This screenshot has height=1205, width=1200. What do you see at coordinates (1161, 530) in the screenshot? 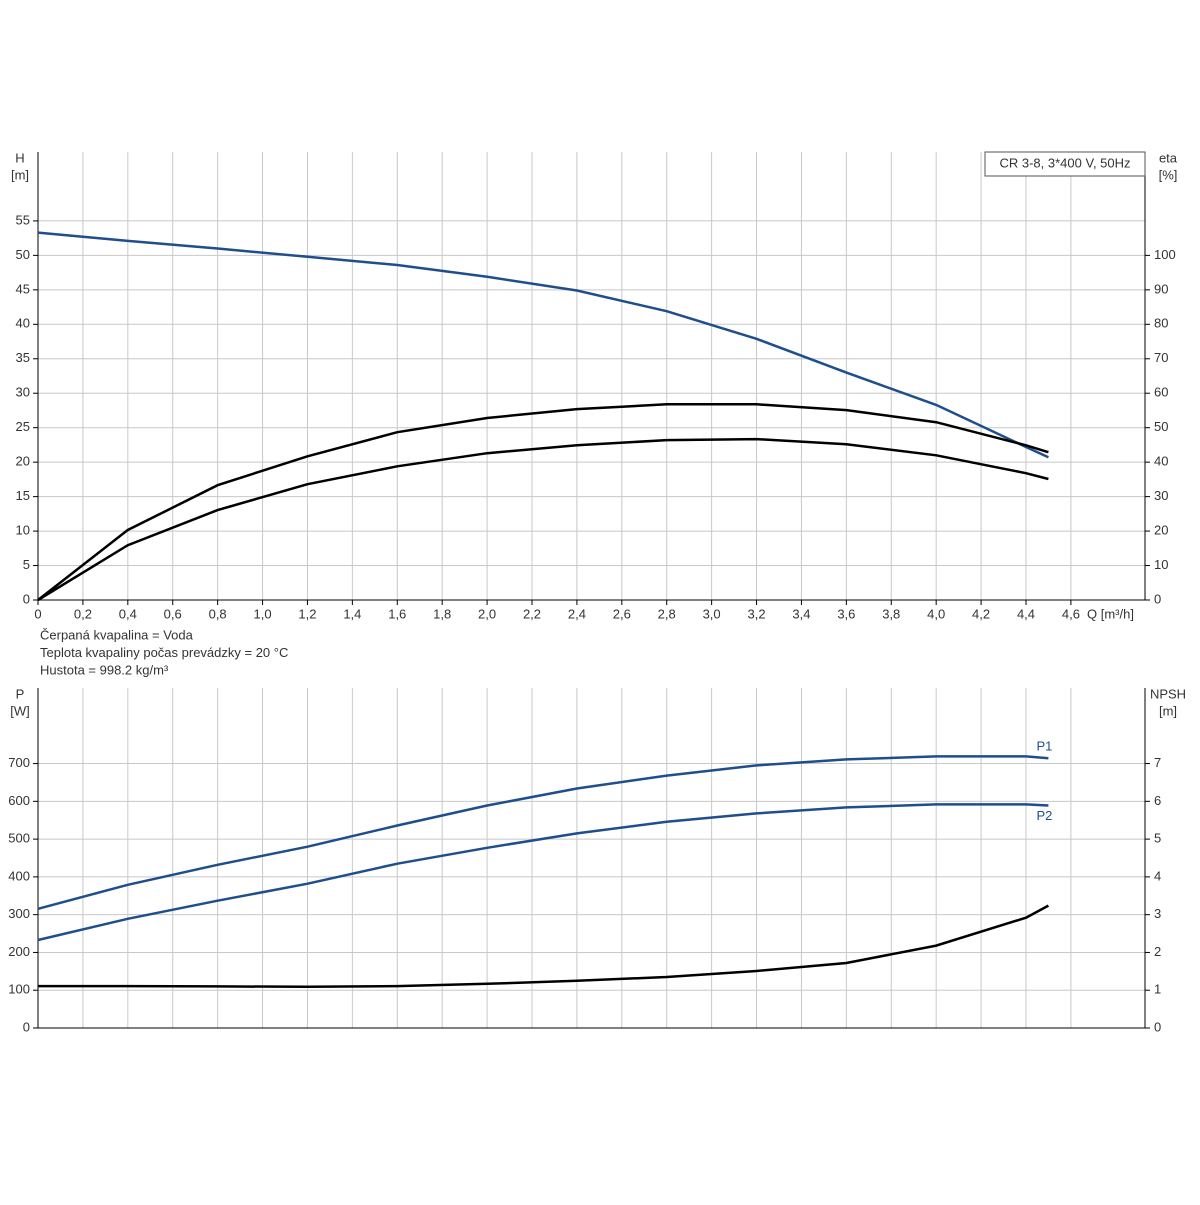
I see `y2-tick-label: 20` at bounding box center [1161, 530].